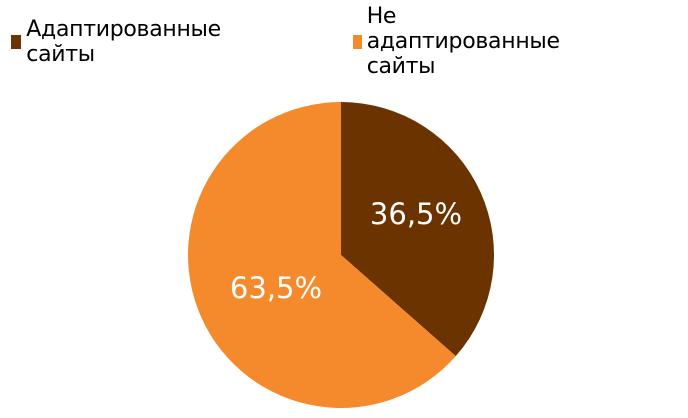 The image size is (688, 418). I want to click on legend-label: Не адаптированные сайты, so click(463, 41).